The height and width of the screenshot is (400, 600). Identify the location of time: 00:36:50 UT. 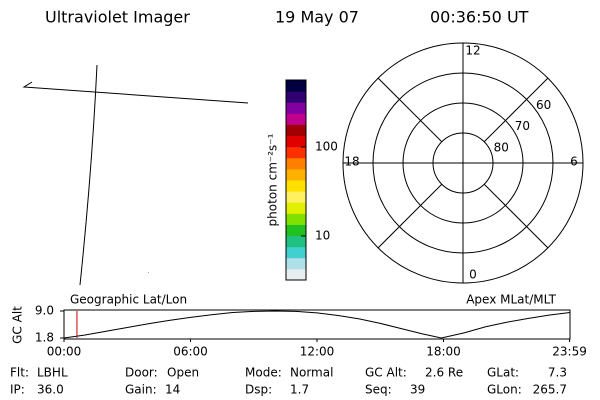
(479, 17).